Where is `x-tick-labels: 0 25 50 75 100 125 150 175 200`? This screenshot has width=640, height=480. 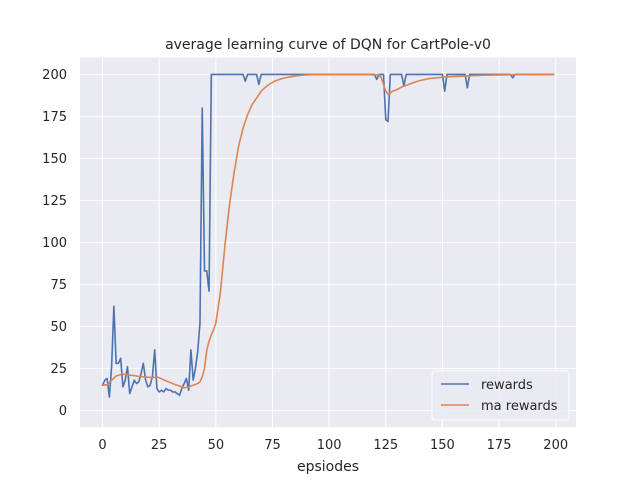
x-tick-labels: 0 25 50 75 100 125 150 175 200 is located at coordinates (333, 445).